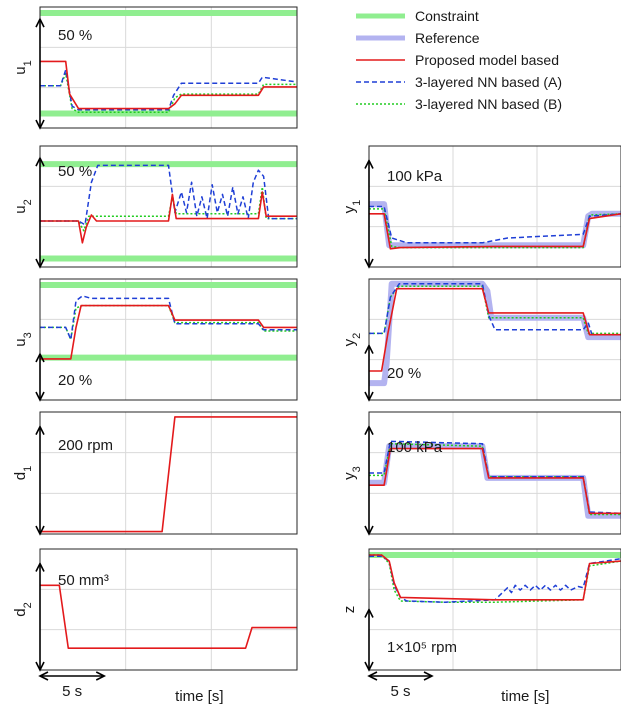 This screenshot has width=621, height=709. I want to click on scale-arrowhead-top-u1, so click(40, 22).